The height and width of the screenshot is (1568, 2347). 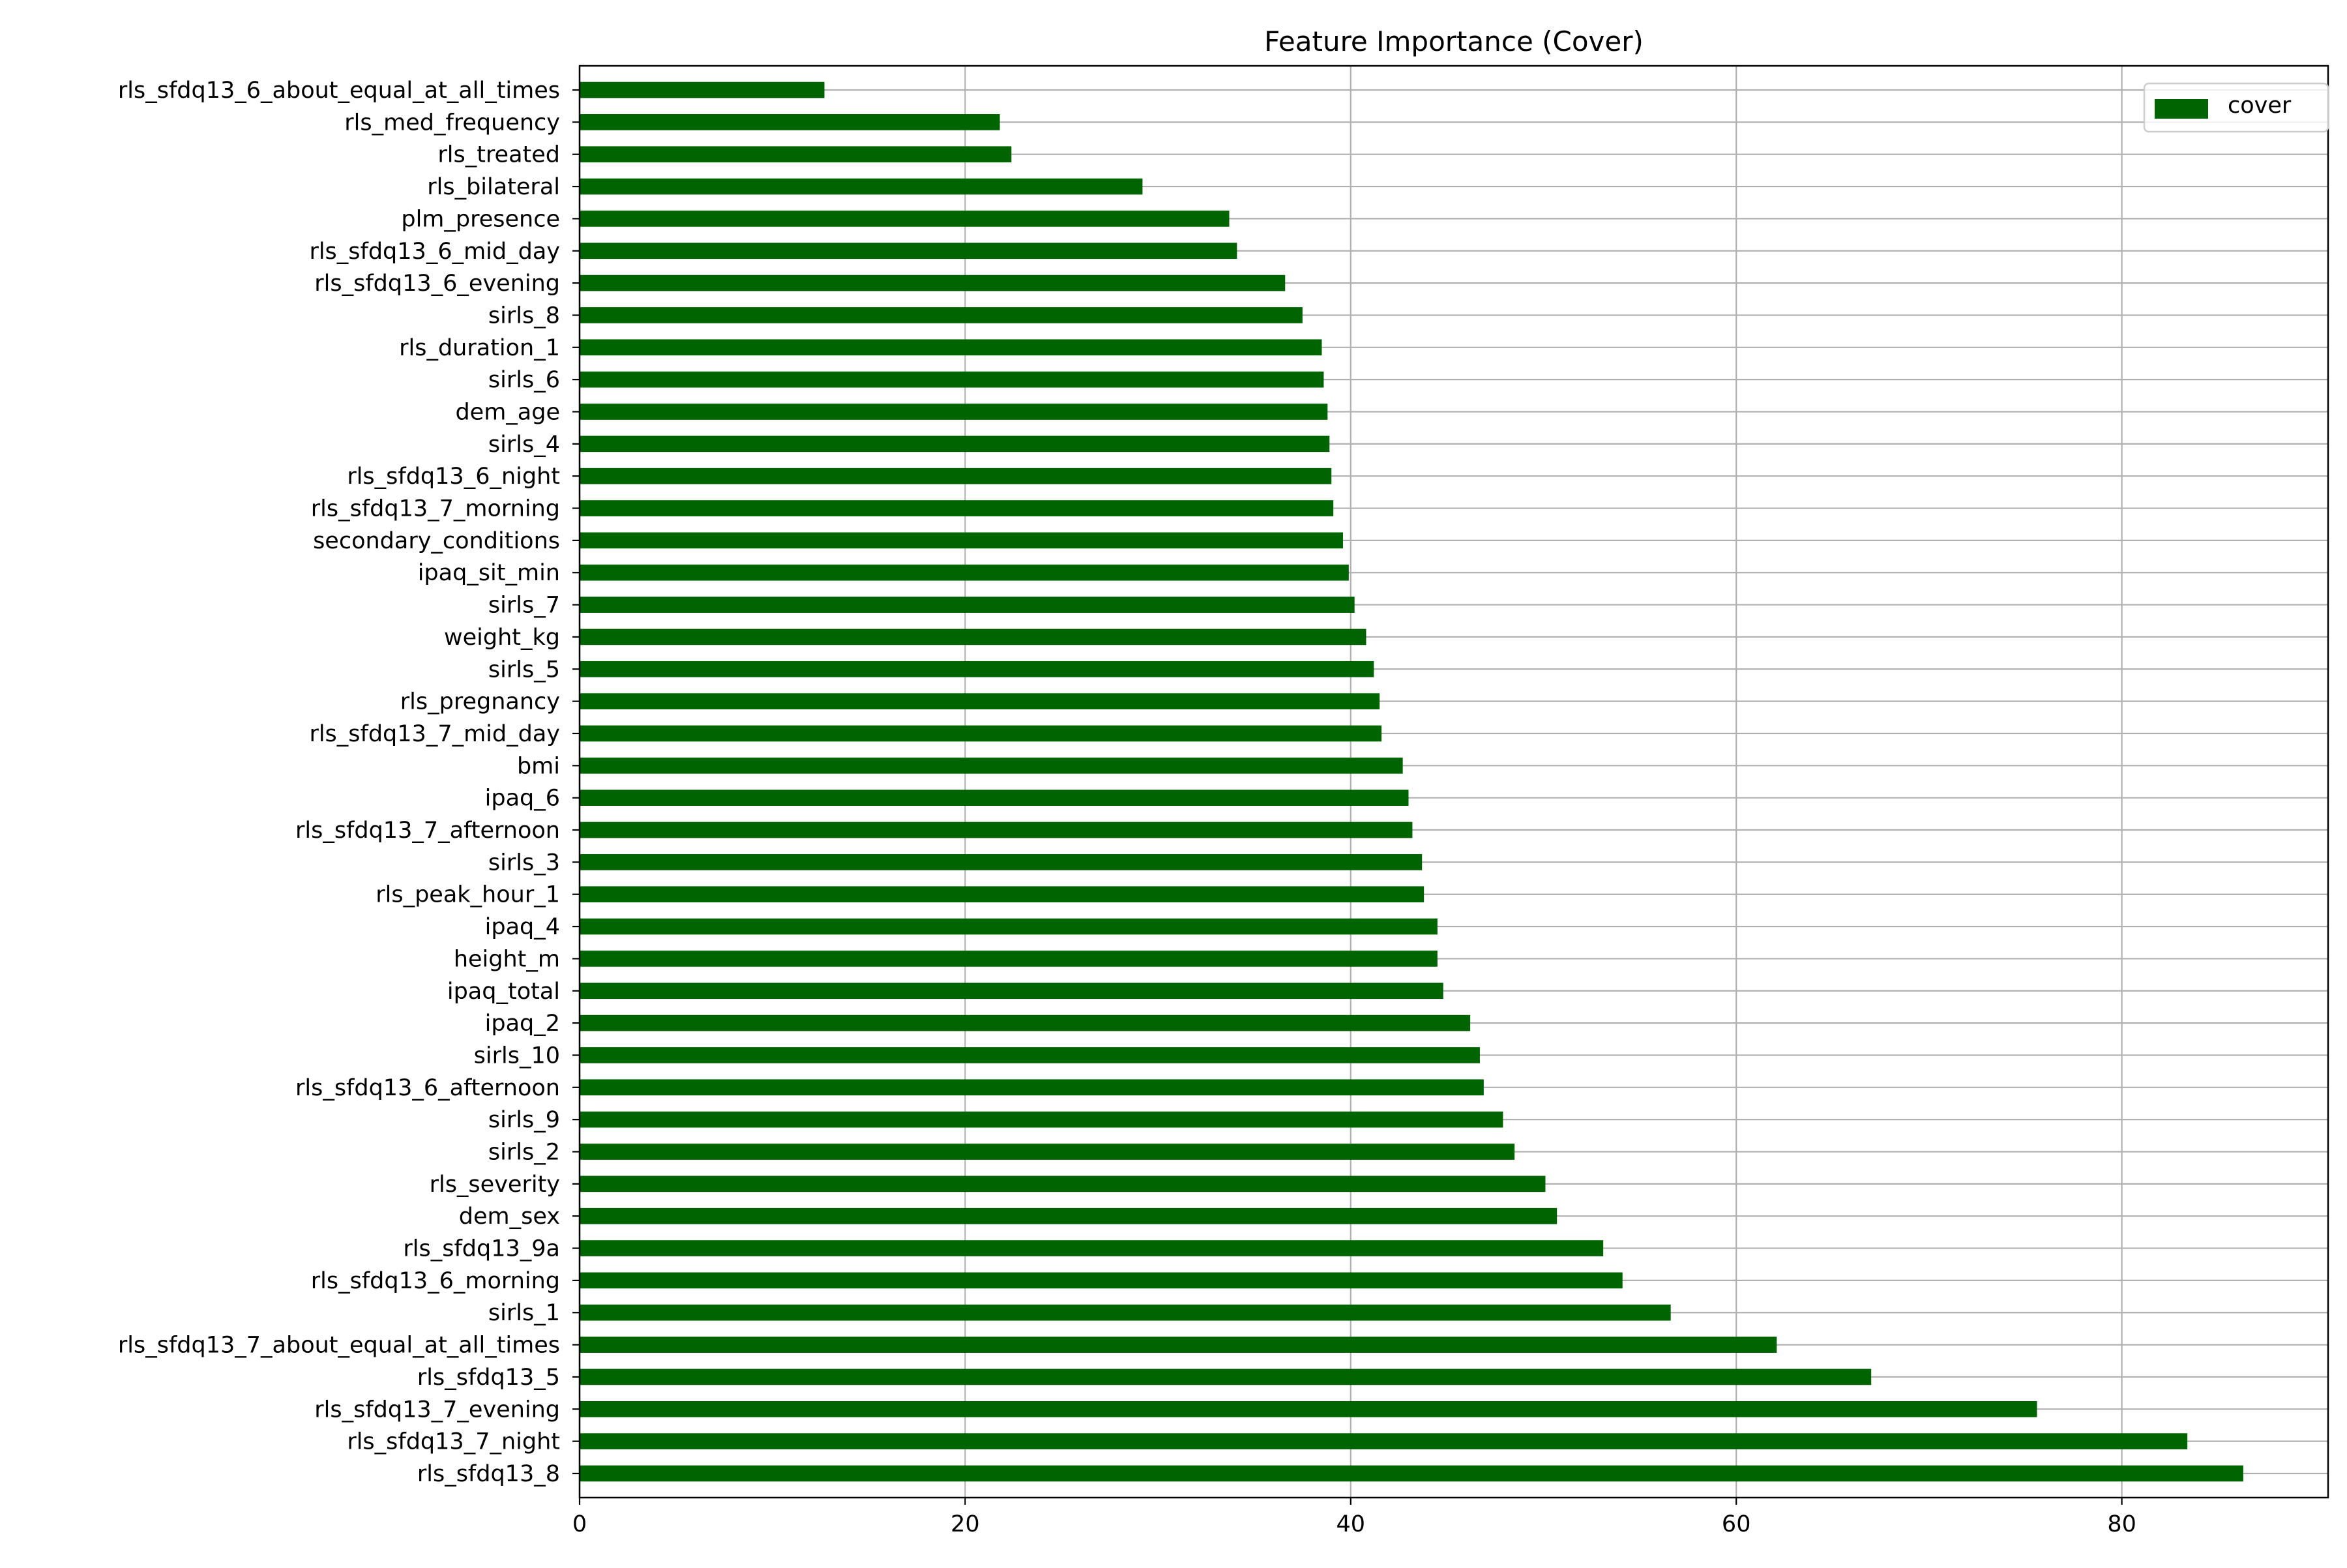 What do you see at coordinates (524, 380) in the screenshot?
I see `y-tick-label: sirls_6` at bounding box center [524, 380].